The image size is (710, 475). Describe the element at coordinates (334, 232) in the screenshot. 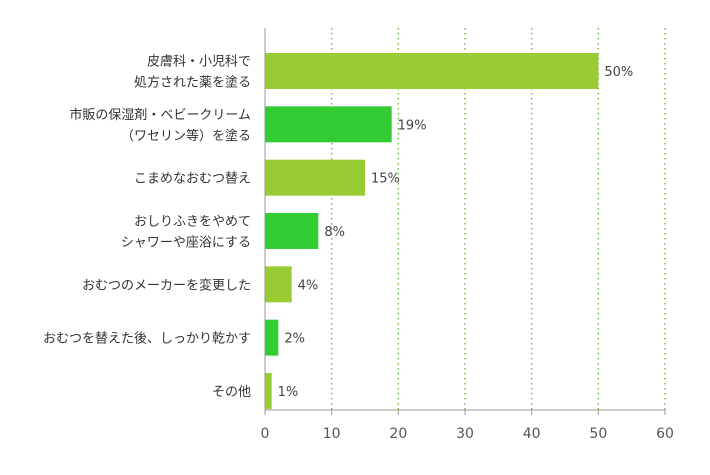

I see `value-label-3: 8%` at that location.